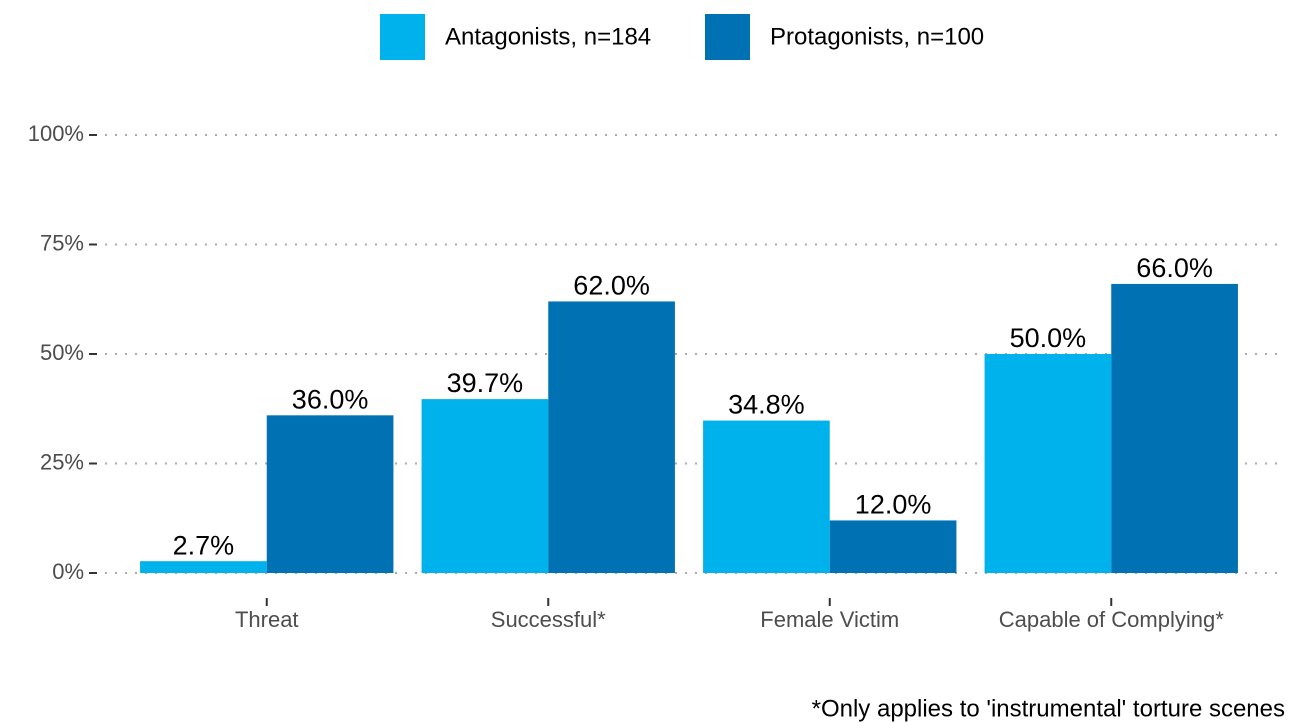 The height and width of the screenshot is (723, 1292). I want to click on value-label: 66.0%, so click(1174, 268).